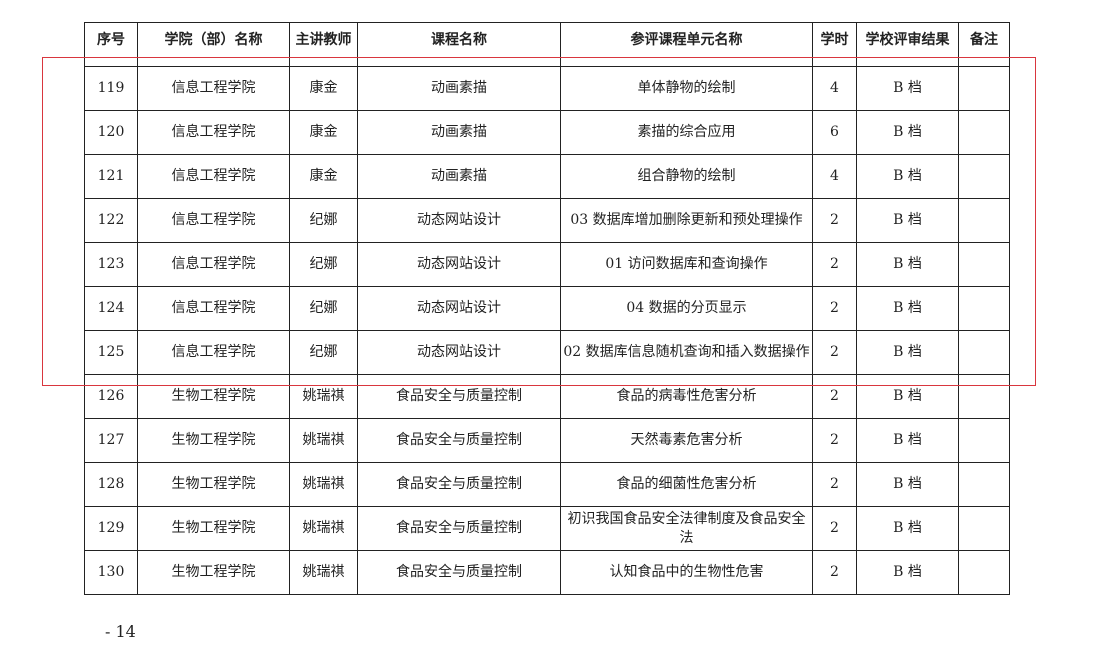  I want to click on table-cell: 119, so click(111, 88).